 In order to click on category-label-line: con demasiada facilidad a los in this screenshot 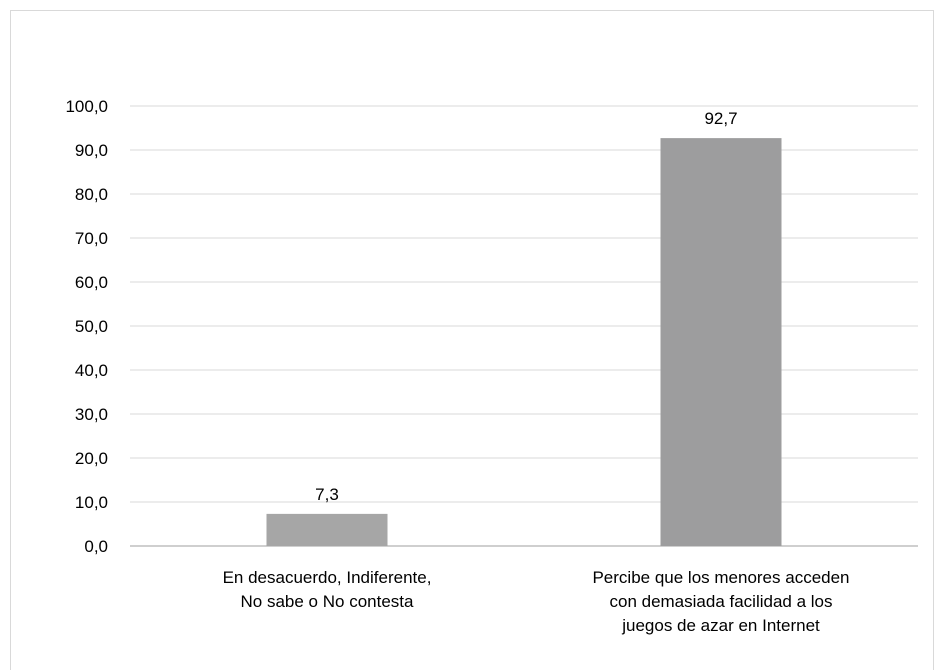, I will do `click(720, 601)`.